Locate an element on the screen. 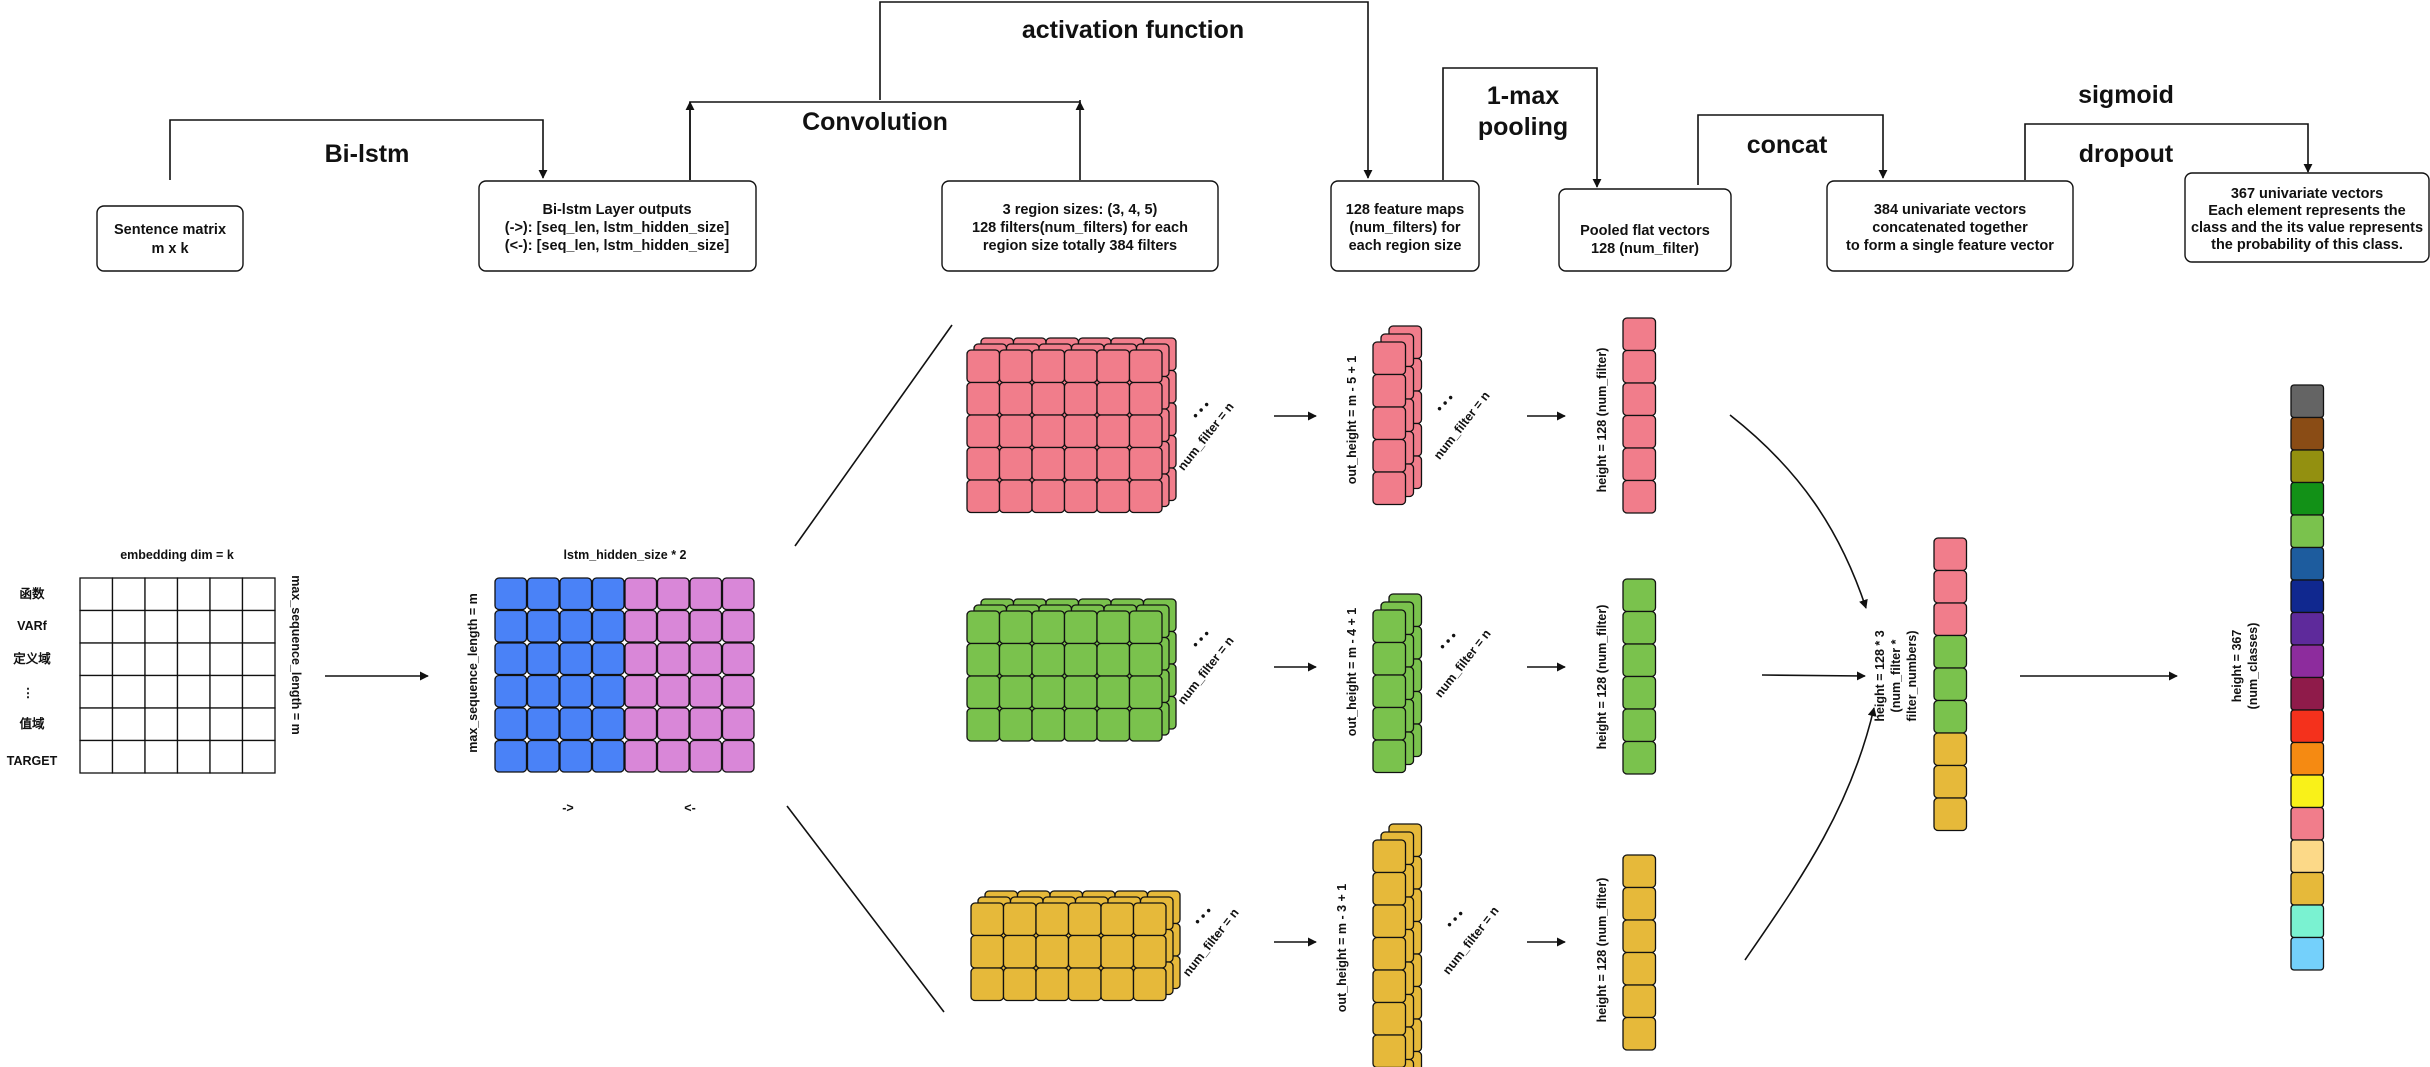 The image size is (2430, 1067). connector-sigmoid-dropout is located at coordinates (2168, 151).